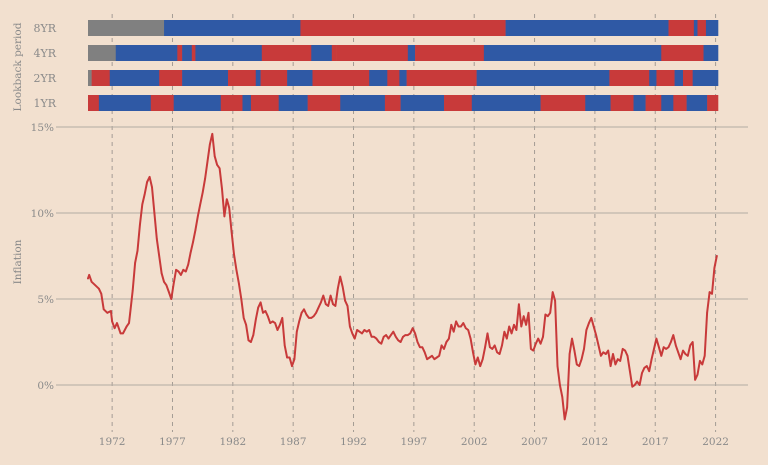  I want to click on inflation-axis-label: Inflation, so click(18, 261).